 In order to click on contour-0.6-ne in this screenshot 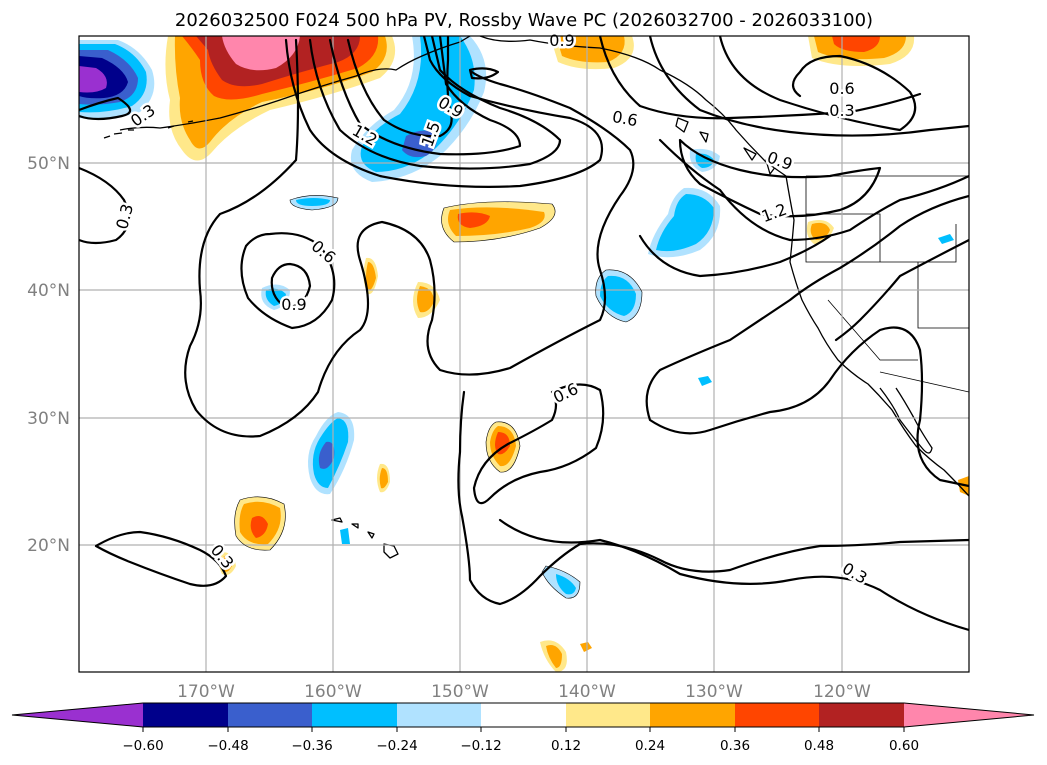, I will do `click(760, 78)`.